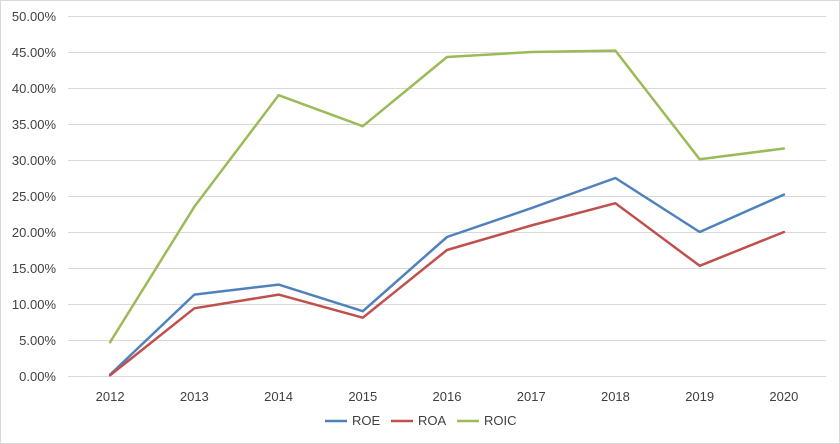 Image resolution: width=840 pixels, height=444 pixels. What do you see at coordinates (278, 396) in the screenshot?
I see `x-tick-label: 2014` at bounding box center [278, 396].